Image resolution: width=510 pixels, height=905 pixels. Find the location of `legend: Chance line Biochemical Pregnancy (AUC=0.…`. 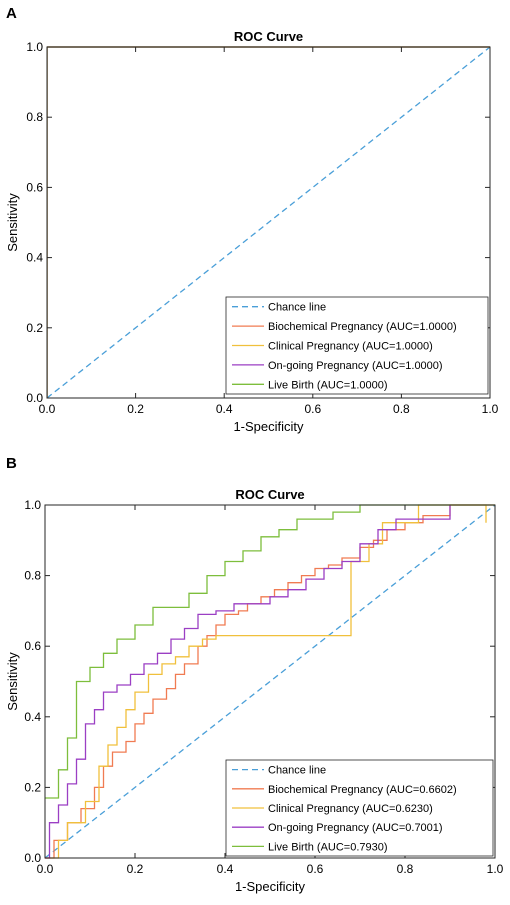

legend: Chance line Biochemical Pregnancy (AUC=0.… is located at coordinates (359, 808).